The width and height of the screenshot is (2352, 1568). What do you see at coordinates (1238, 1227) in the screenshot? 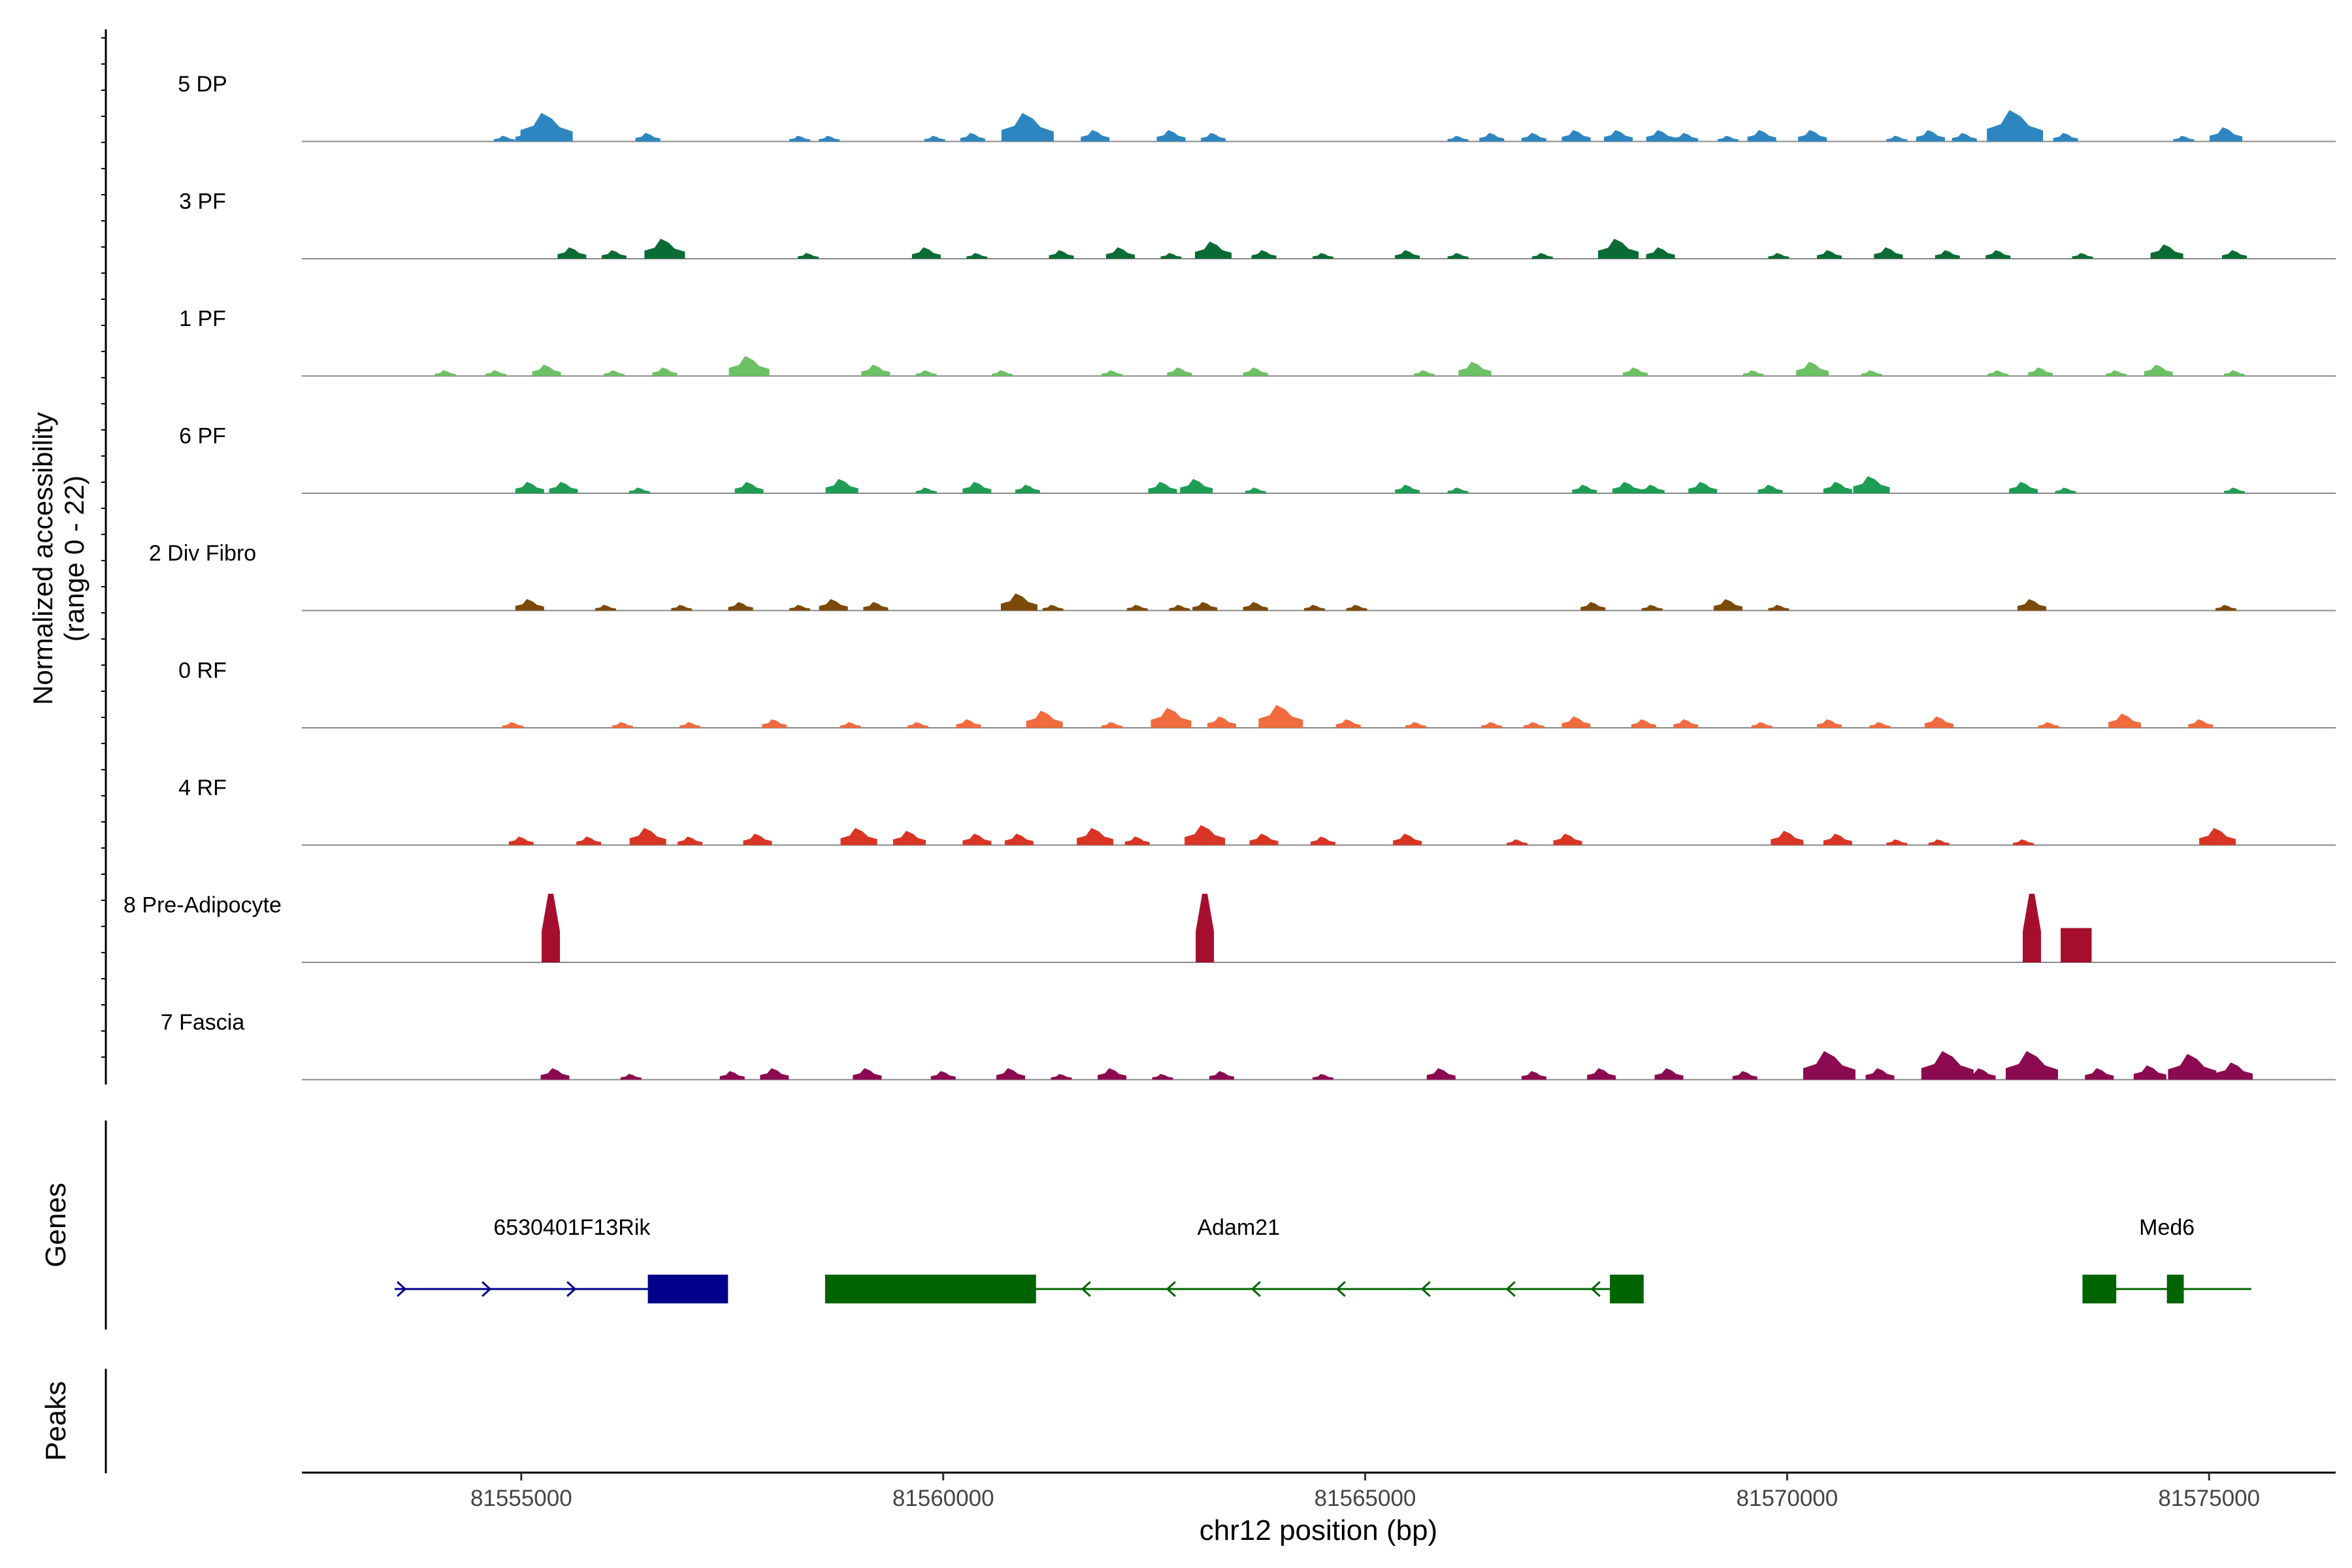
I see `gene-label: Adam21` at bounding box center [1238, 1227].